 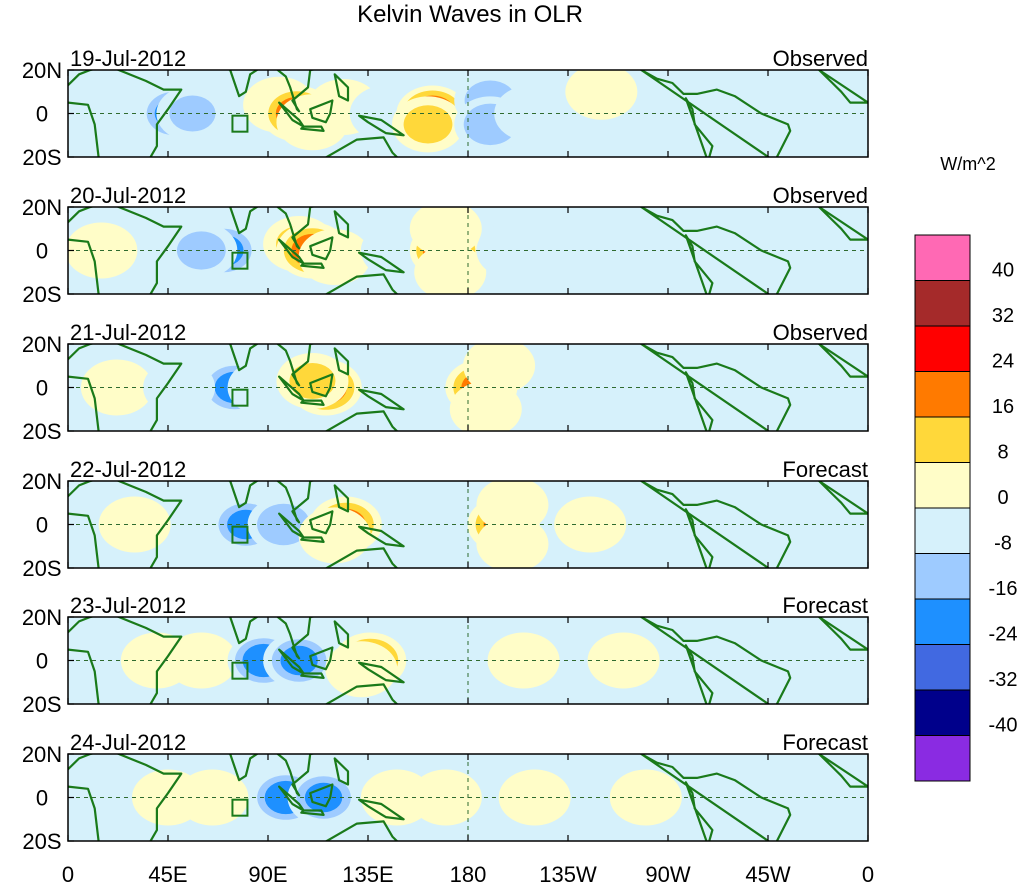 What do you see at coordinates (445, 519) in the screenshot?
I see `panel-4: 20N 0 20S 22-Jul-2012 Forecast` at bounding box center [445, 519].